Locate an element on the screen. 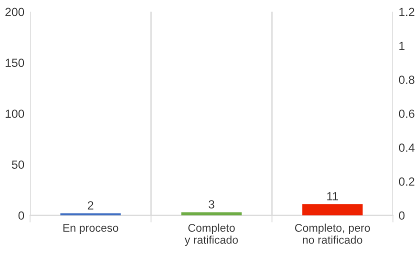 The image size is (418, 261). y2-tick-label: 0.2 is located at coordinates (406, 181).